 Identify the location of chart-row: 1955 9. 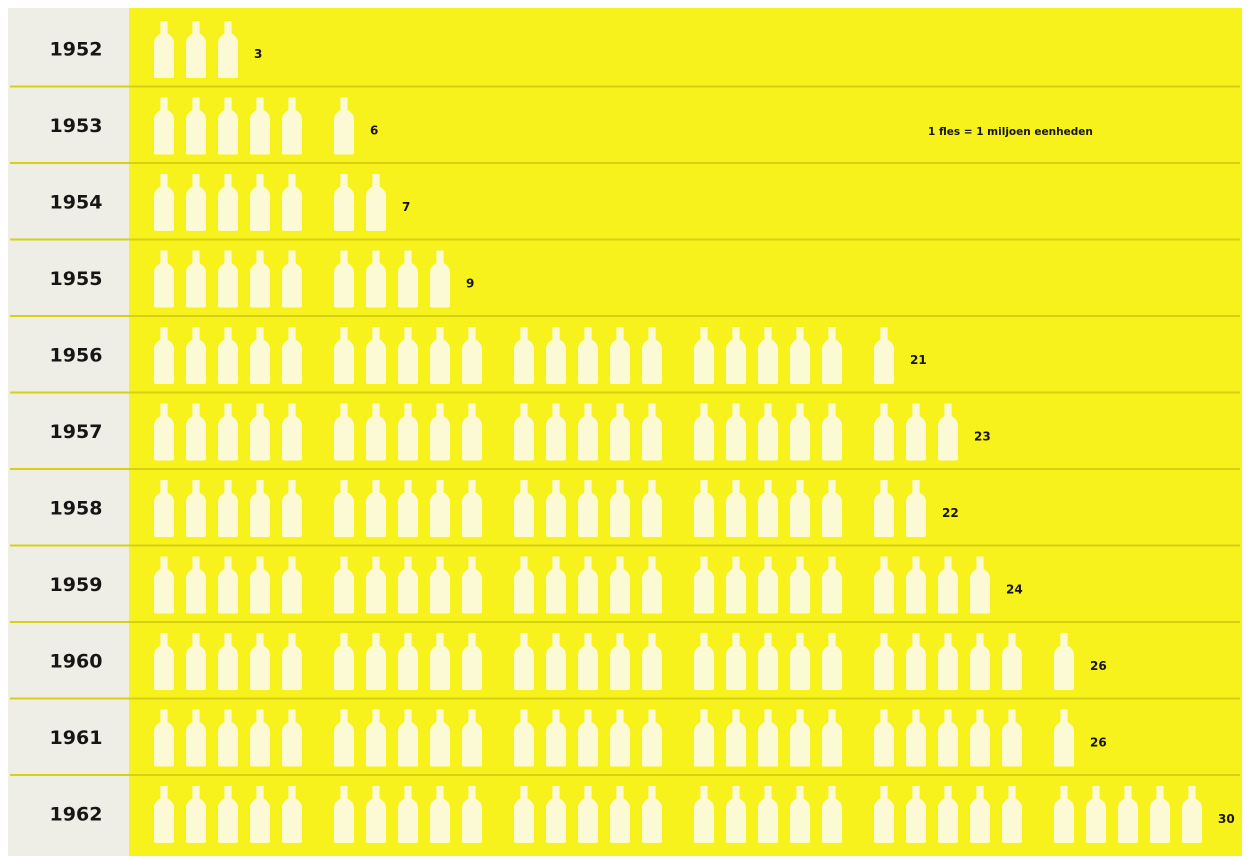
(625, 273).